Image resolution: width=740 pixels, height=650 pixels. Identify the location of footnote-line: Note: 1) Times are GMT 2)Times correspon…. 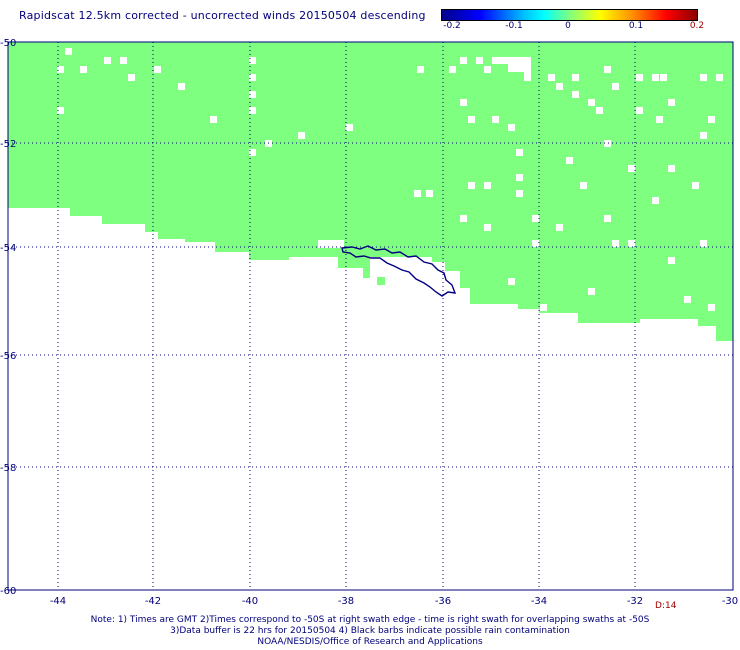
(370, 620).